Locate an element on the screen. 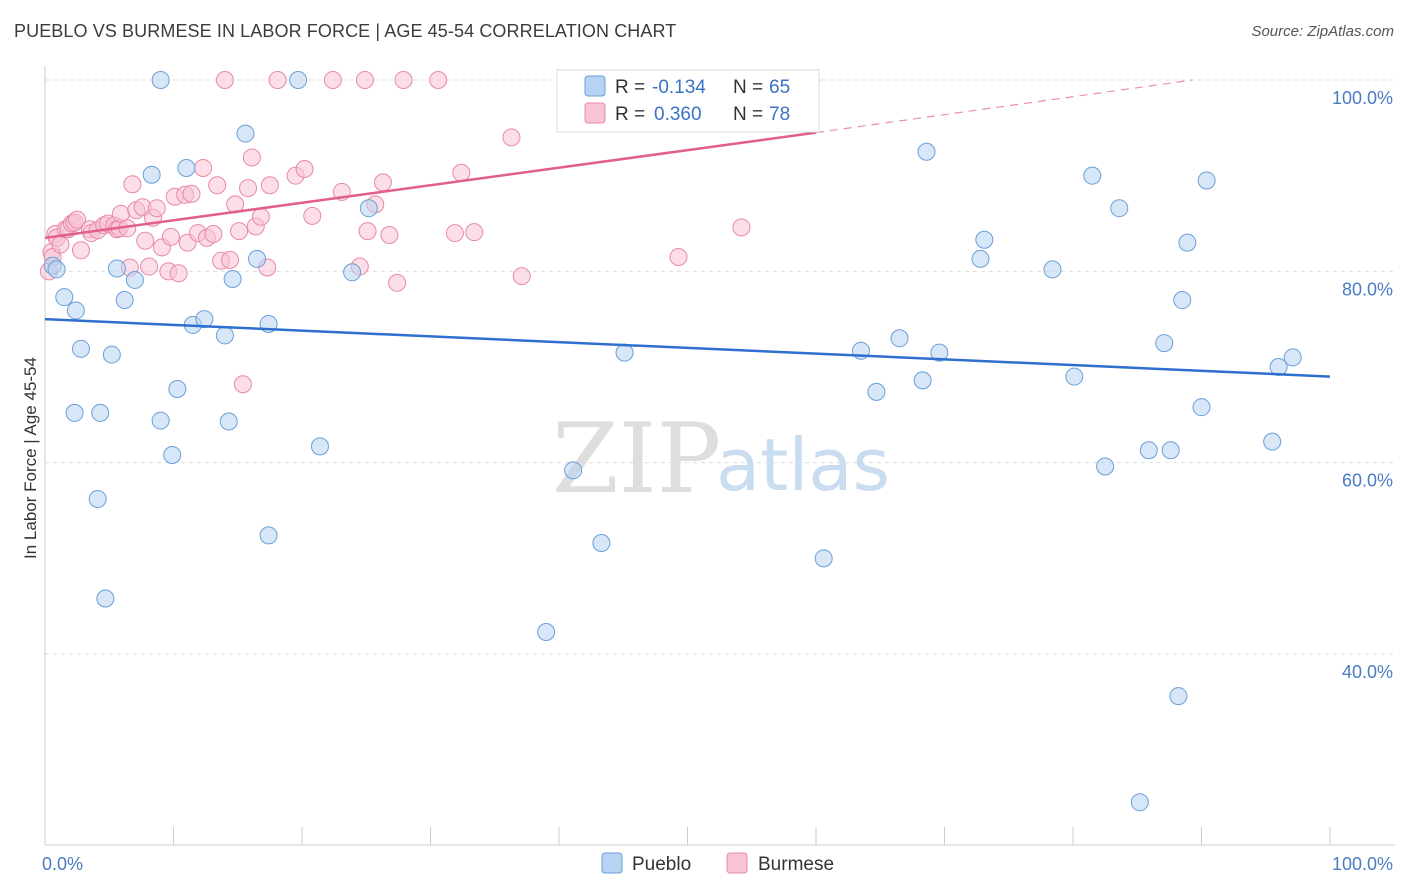  watermark: ZIP atlas is located at coordinates (721, 459).